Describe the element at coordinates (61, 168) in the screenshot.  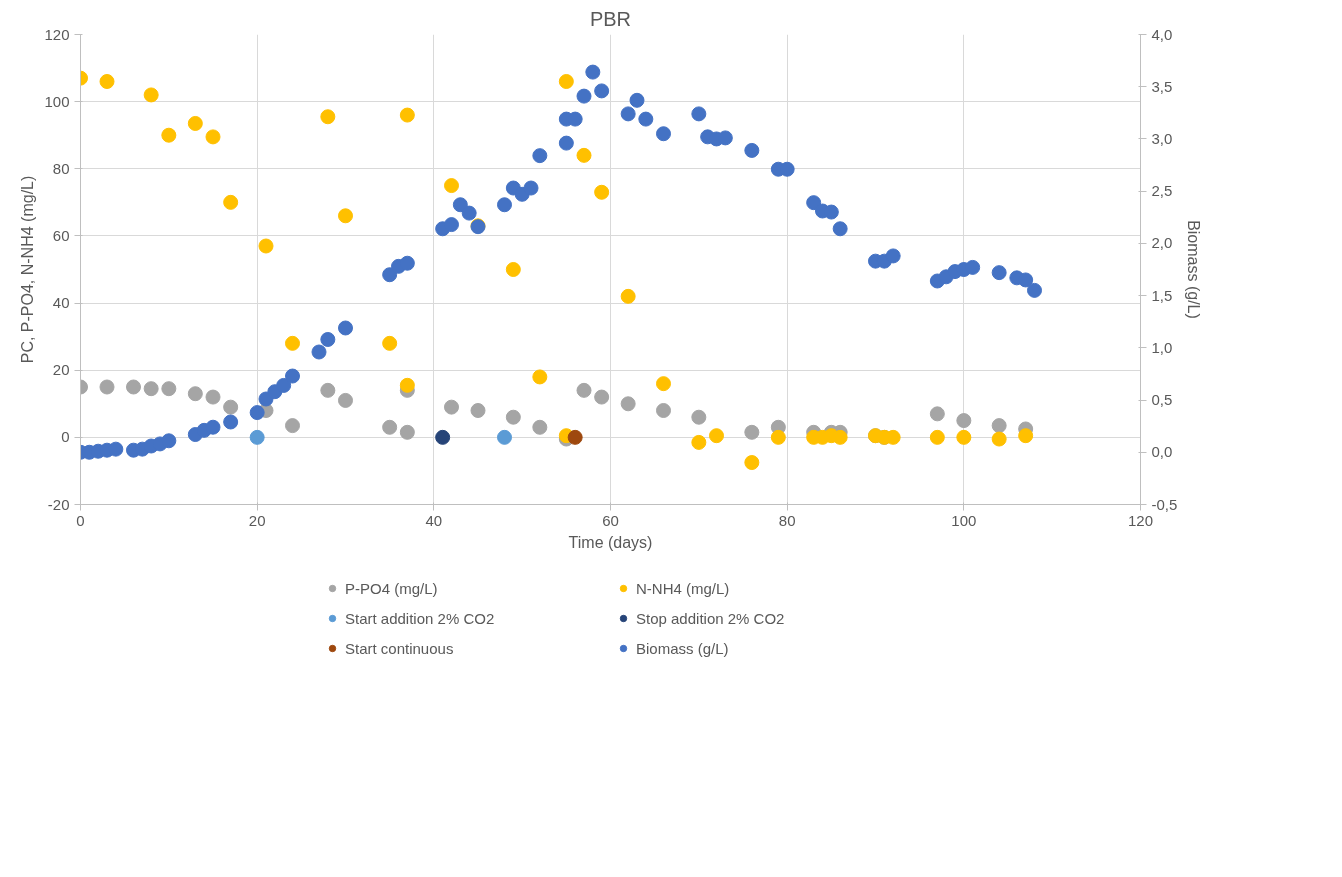
I see `y-tick-label: 80` at that location.